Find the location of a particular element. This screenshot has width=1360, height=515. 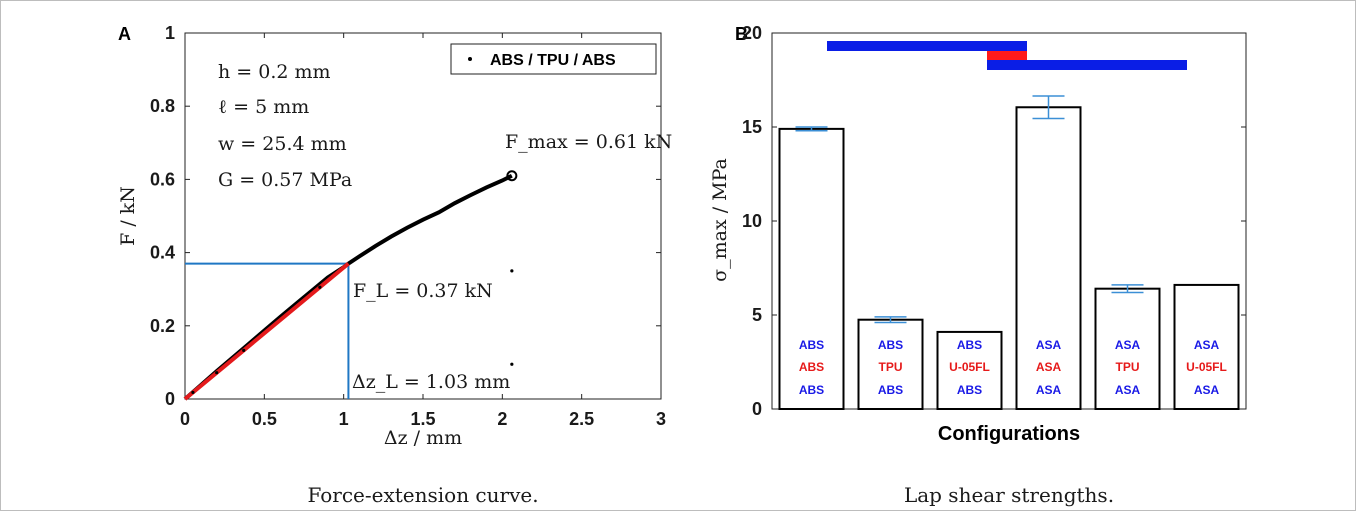

y-tick-label: 20 is located at coordinates (752, 33).